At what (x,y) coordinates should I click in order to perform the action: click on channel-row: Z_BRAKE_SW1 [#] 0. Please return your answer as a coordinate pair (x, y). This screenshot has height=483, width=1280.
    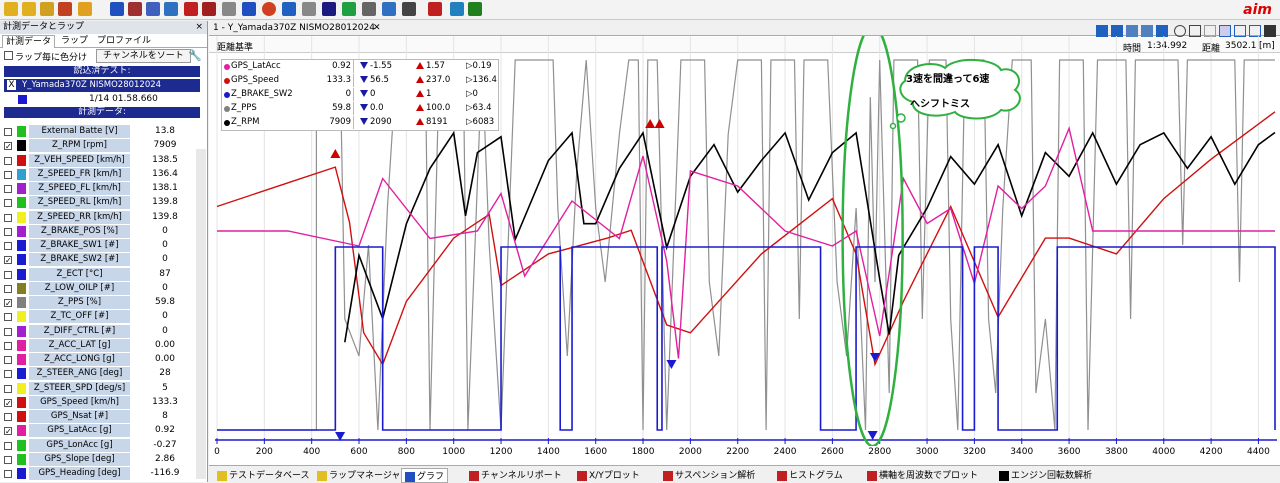
    Looking at the image, I should click on (100, 246).